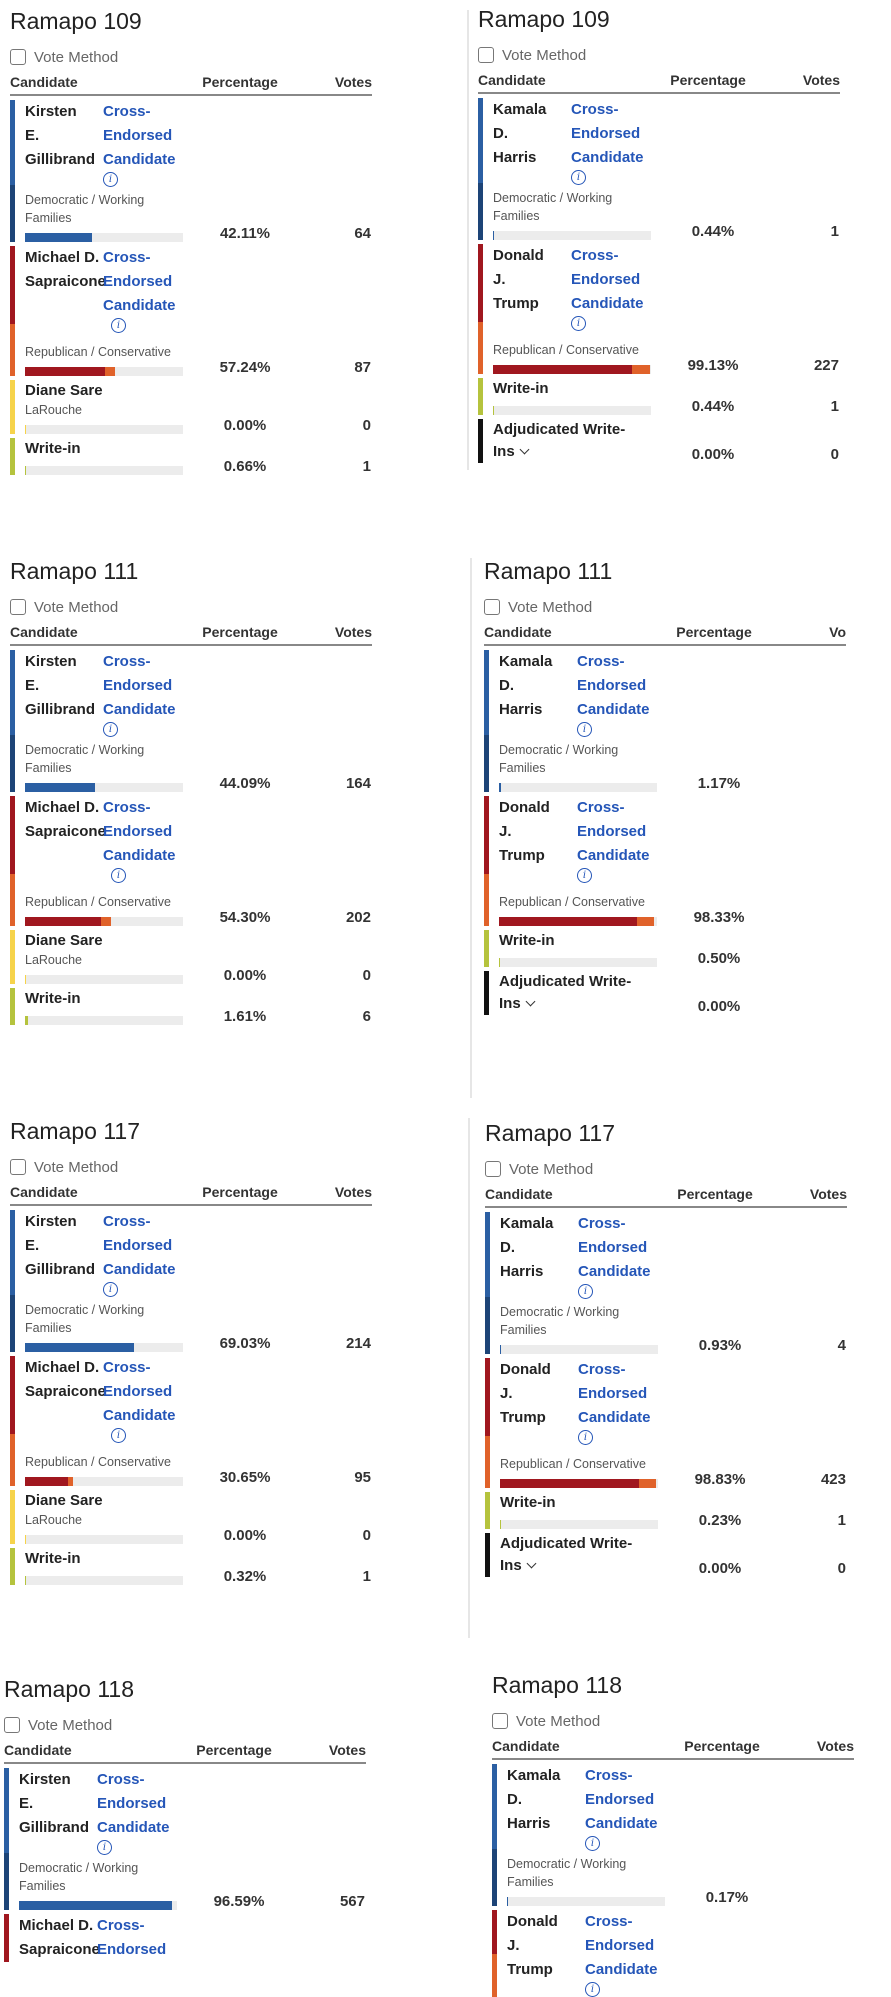  I want to click on percentage-value: 1.61%, so click(245, 1016).